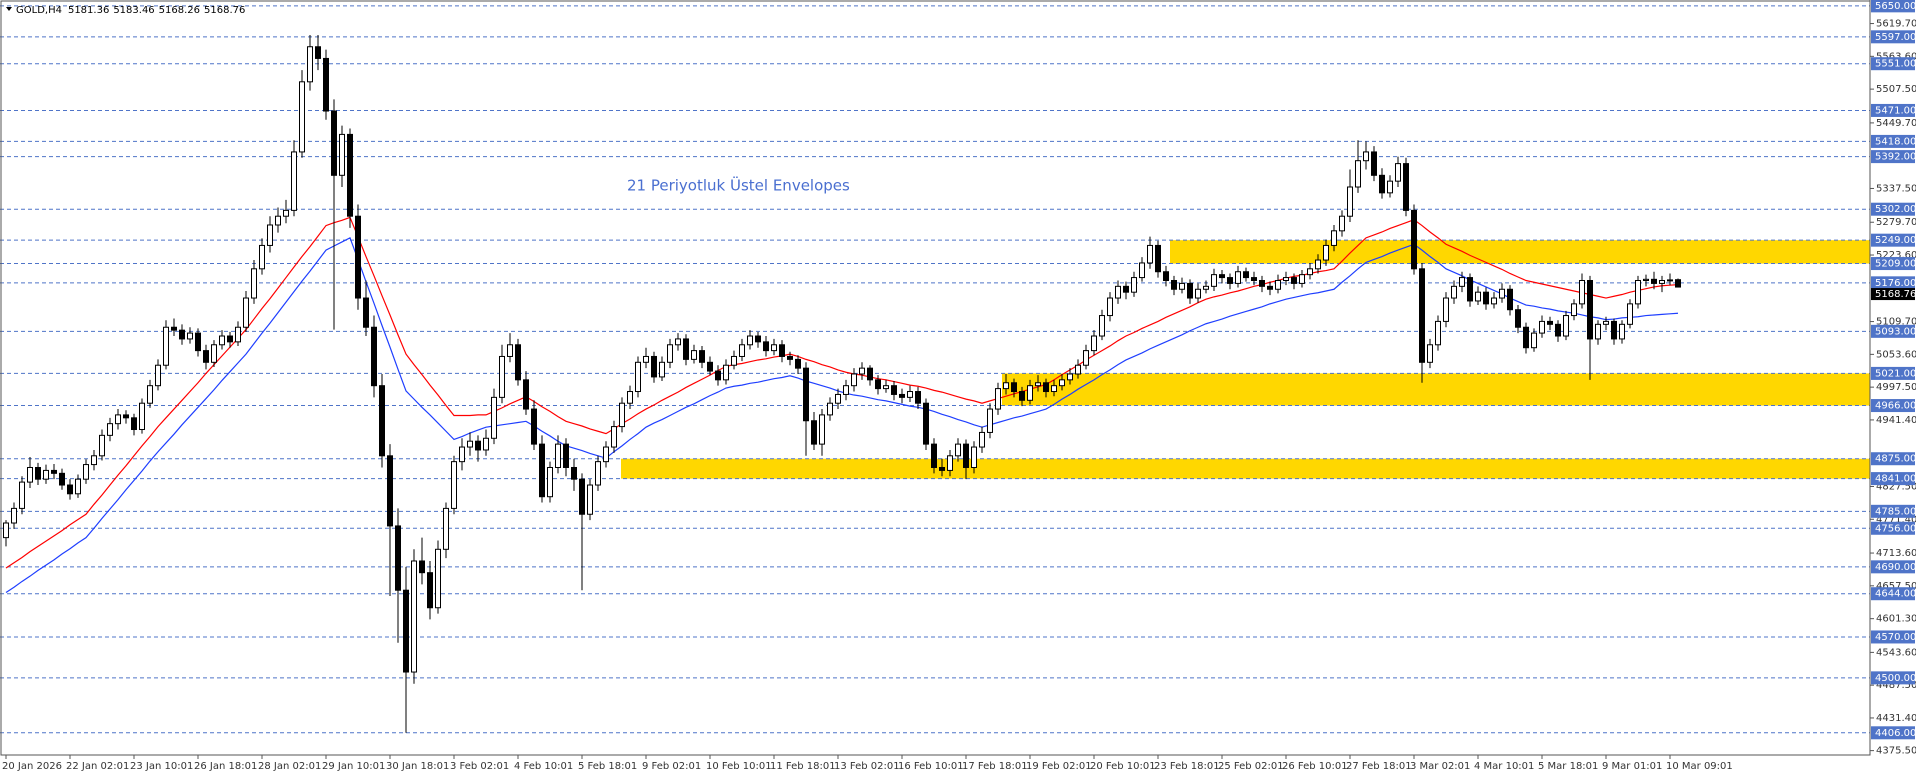 This screenshot has height=775, width=1916. I want to click on y-tick-label: 4601.30, so click(1896, 619).